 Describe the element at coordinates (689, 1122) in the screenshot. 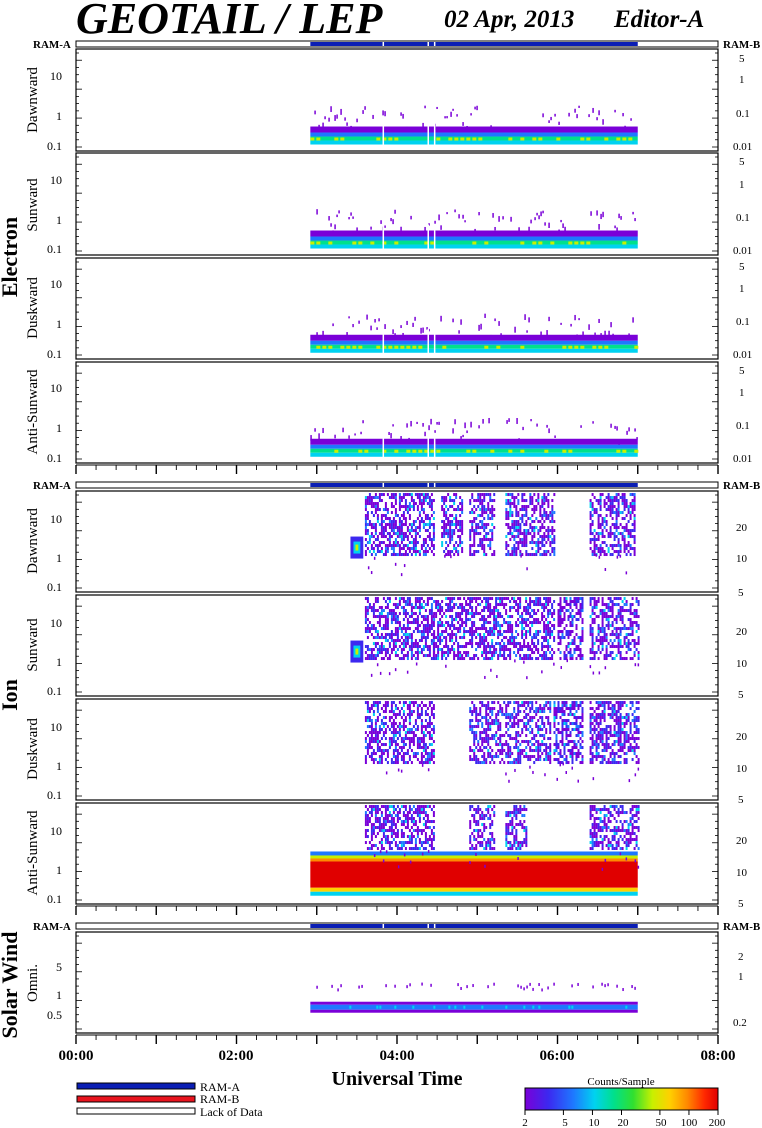

I see `colorbar-tick-label-5: 100` at that location.